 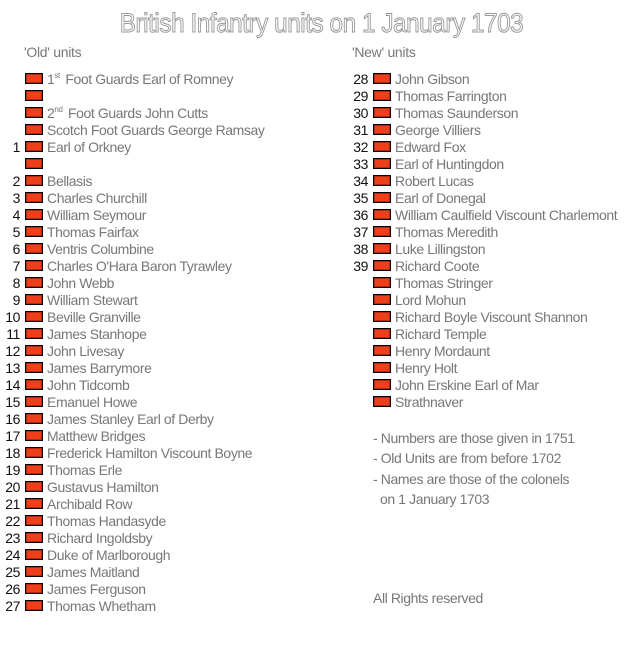 I want to click on list-item: 39 Richard Coote, so click(x=413, y=265).